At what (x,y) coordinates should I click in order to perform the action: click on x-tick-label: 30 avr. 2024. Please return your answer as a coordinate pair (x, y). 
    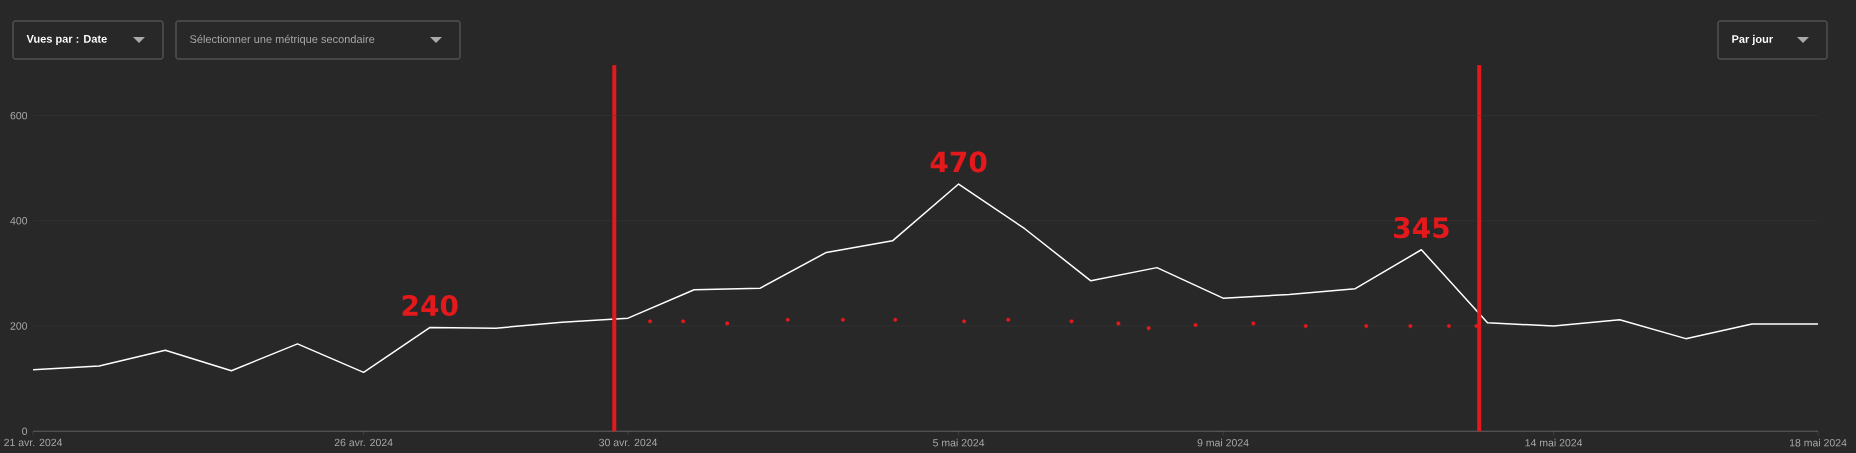
    Looking at the image, I should click on (628, 442).